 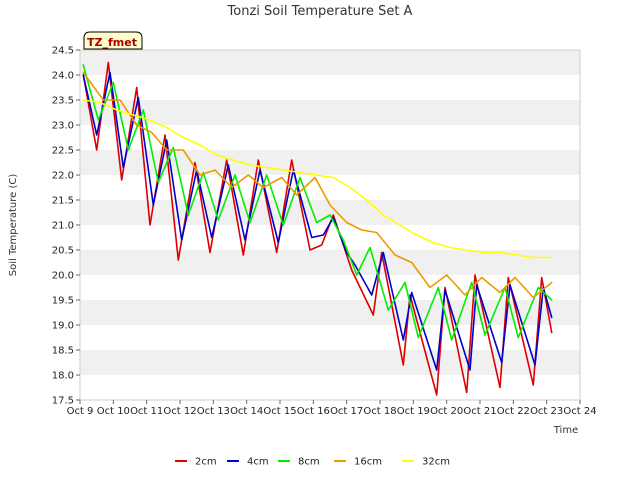 I want to click on x-tick-label: Oct 22, so click(x=513, y=411).